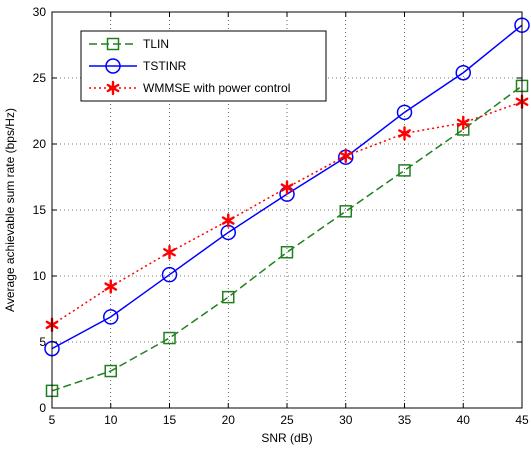 The height and width of the screenshot is (452, 531). I want to click on legend-entry: WMMSE with power control, so click(189, 88).